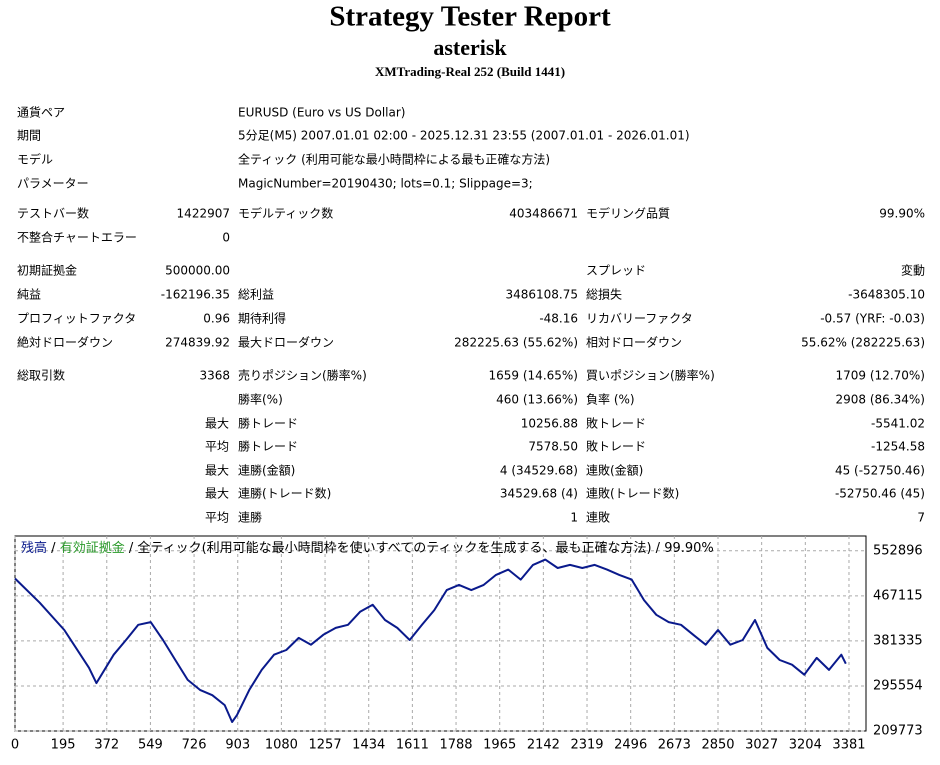  Describe the element at coordinates (237, 745) in the screenshot. I see `x-tick-label: 903` at that location.